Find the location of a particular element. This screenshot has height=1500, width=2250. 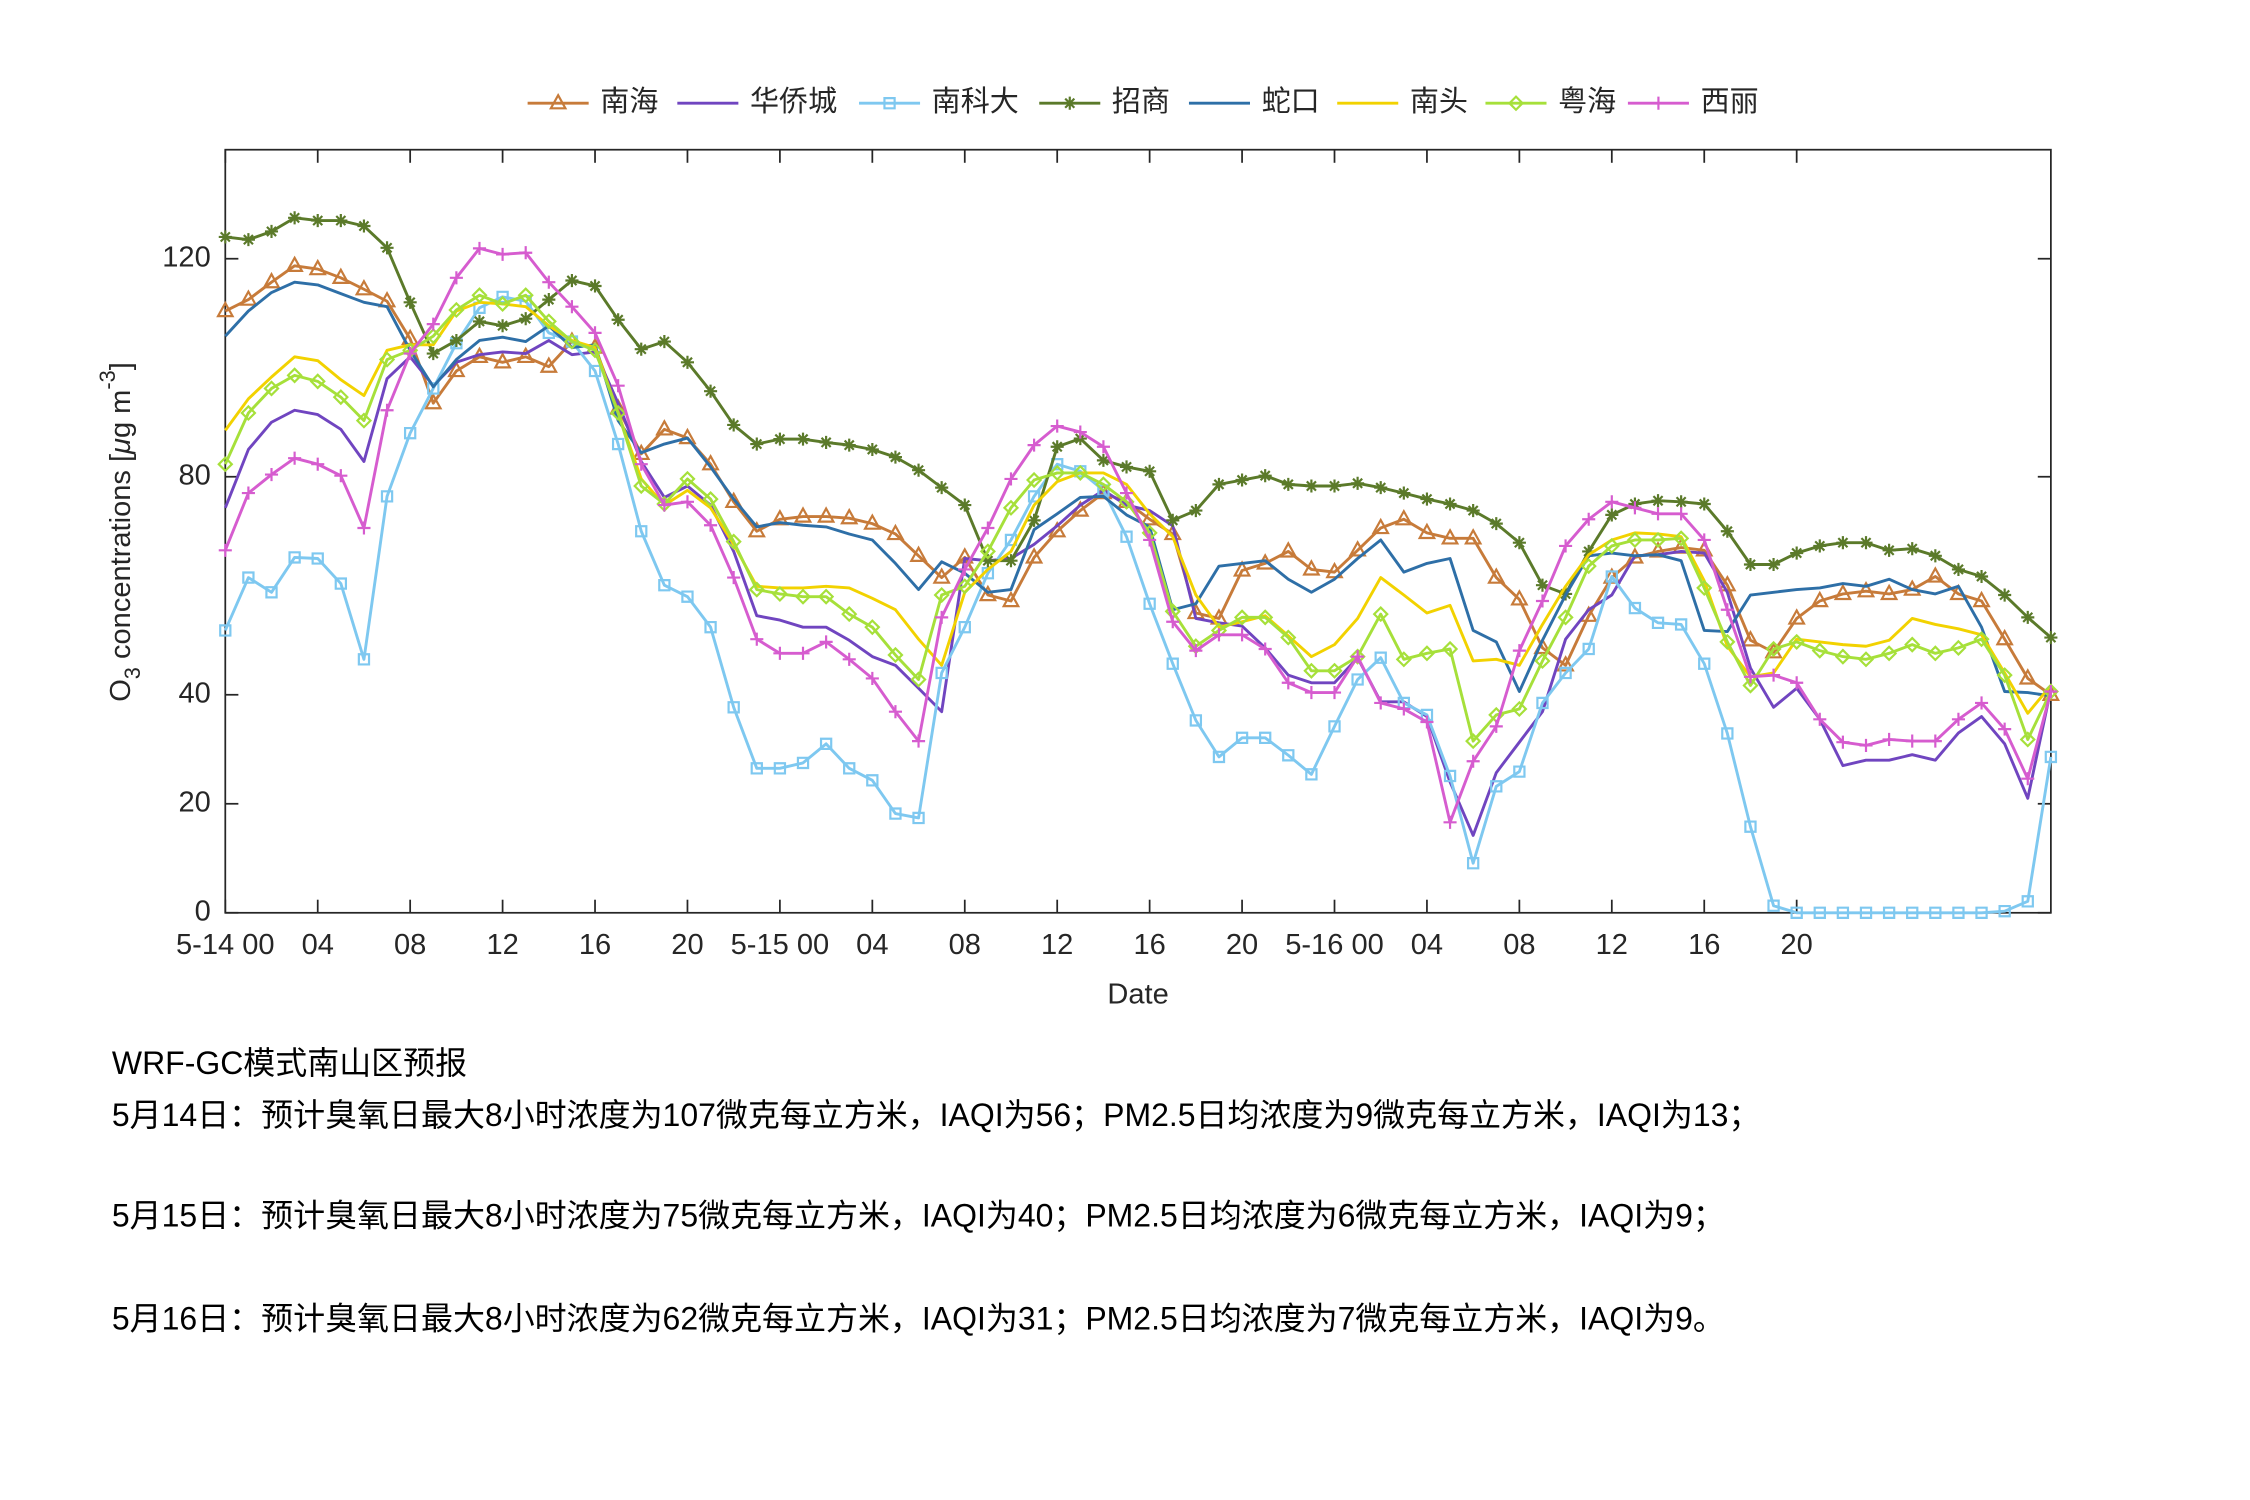

y-tick-label: 40 is located at coordinates (194, 693).